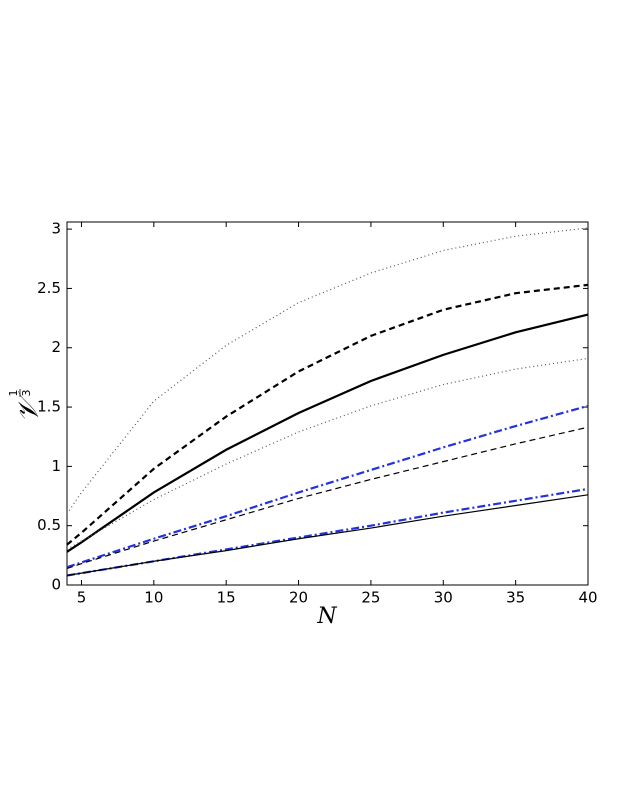  What do you see at coordinates (56, 347) in the screenshot?
I see `y-tick-label: 2` at bounding box center [56, 347].